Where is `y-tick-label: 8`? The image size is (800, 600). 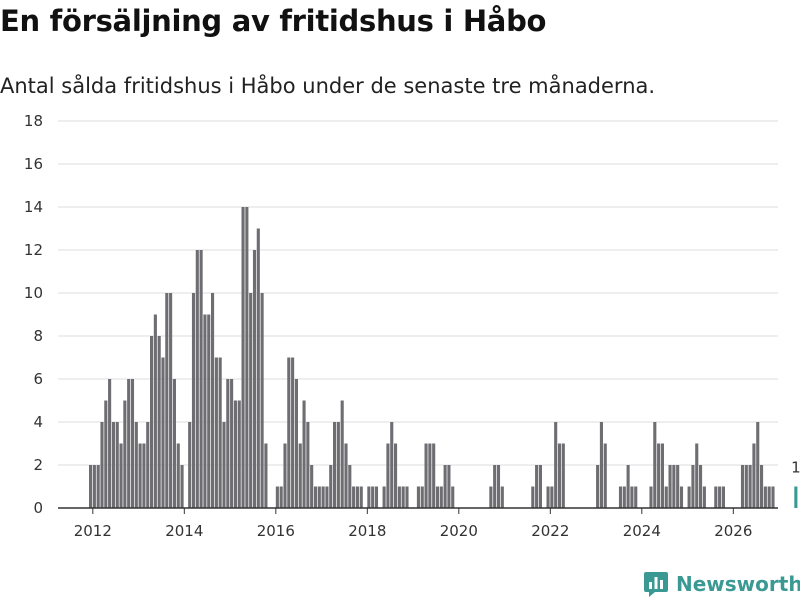
y-tick-label: 8 is located at coordinates (38, 336).